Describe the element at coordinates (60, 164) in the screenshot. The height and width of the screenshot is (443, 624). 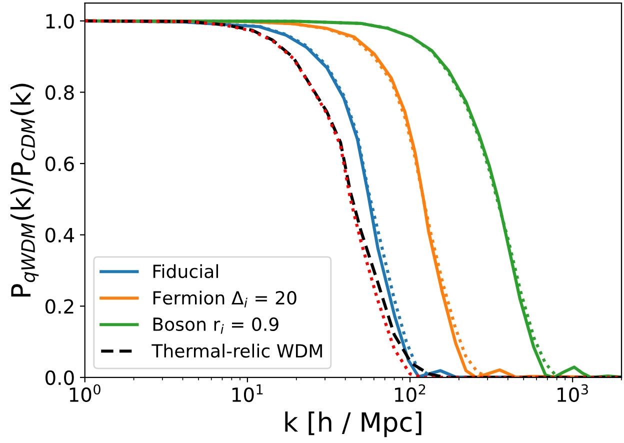
I see `y-tick-label: 0.6` at that location.